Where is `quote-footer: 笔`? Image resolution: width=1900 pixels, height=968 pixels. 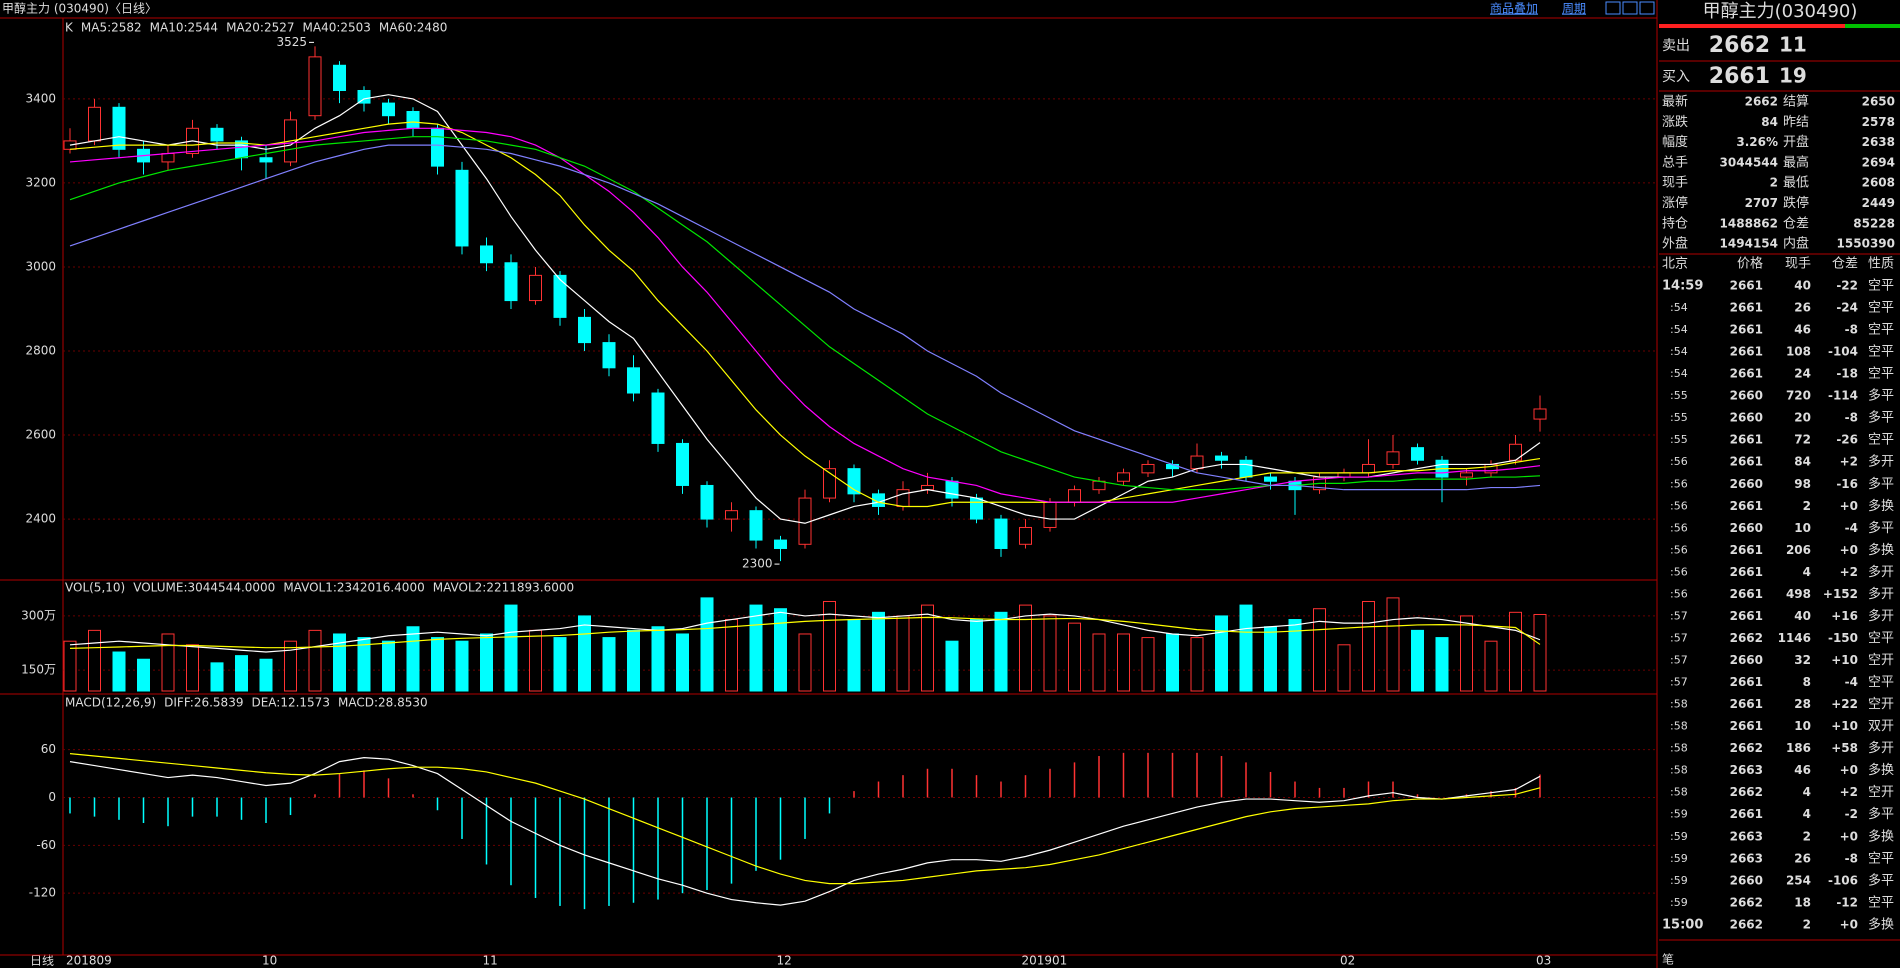 quote-footer: 笔 is located at coordinates (1668, 959).